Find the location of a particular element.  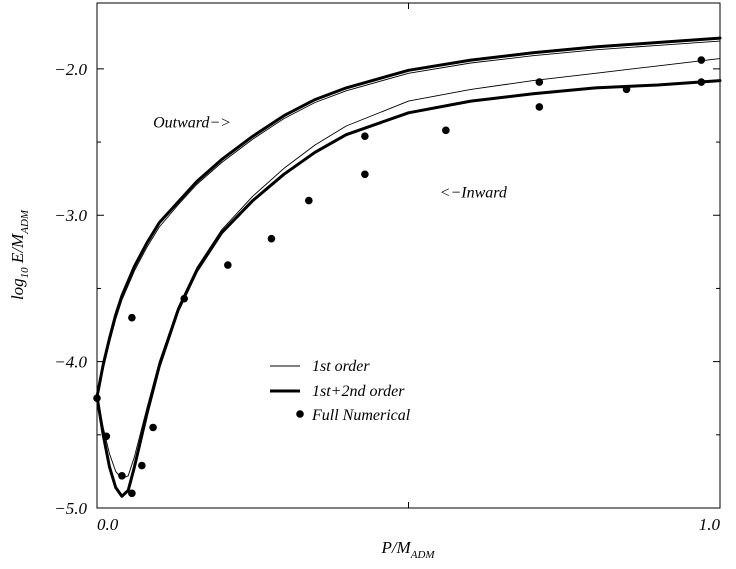

svg-text: 1st order is located at coordinates (341, 366).